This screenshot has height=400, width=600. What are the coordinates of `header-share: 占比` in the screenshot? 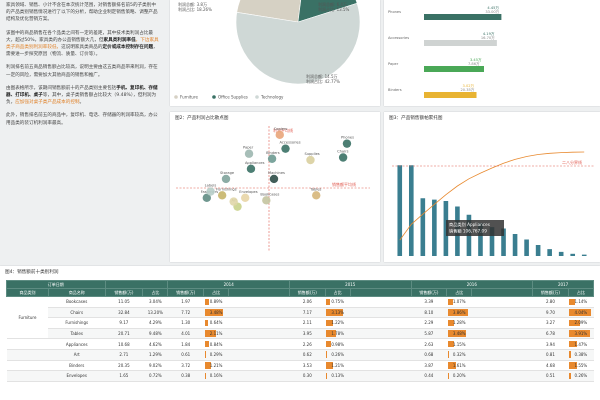 It's located at (155, 292).